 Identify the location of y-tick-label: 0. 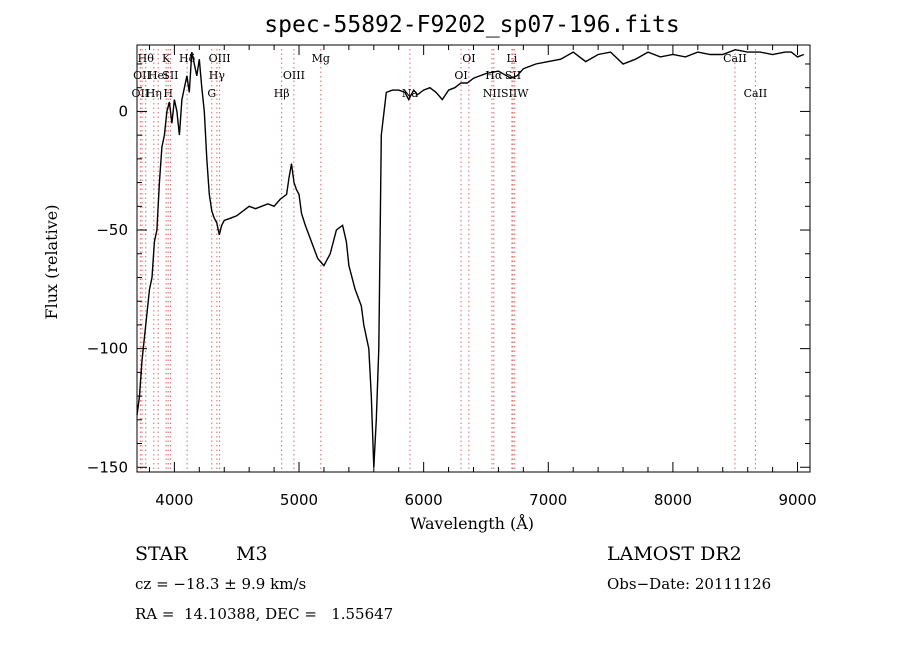
(123, 111).